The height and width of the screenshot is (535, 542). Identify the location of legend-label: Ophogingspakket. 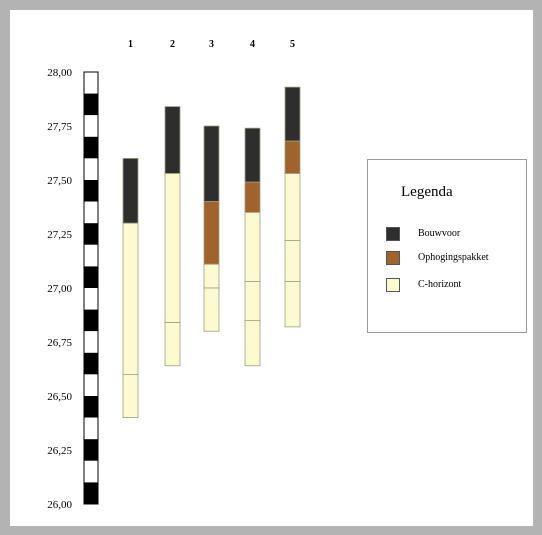
(453, 257).